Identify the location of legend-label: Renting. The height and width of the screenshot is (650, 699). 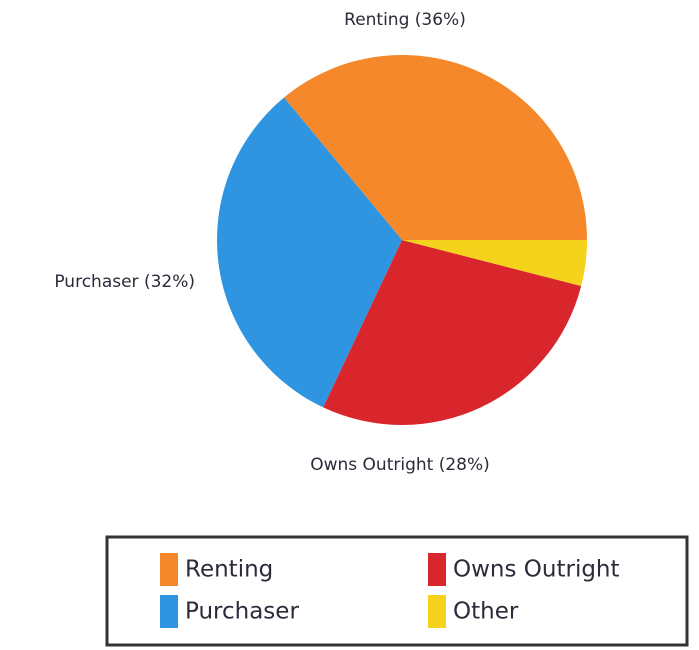
(229, 570).